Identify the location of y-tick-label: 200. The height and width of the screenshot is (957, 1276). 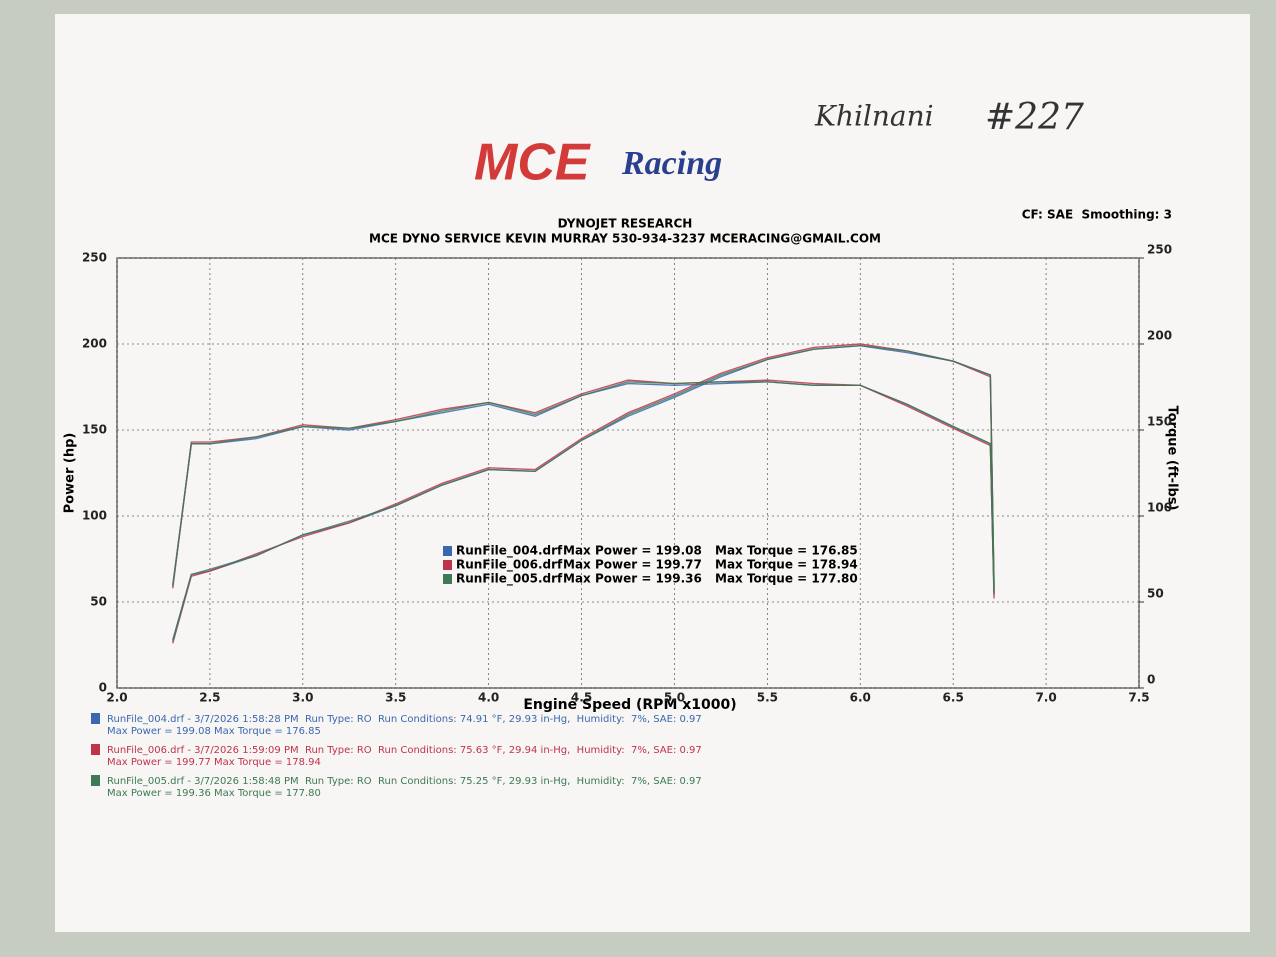
(94, 344).